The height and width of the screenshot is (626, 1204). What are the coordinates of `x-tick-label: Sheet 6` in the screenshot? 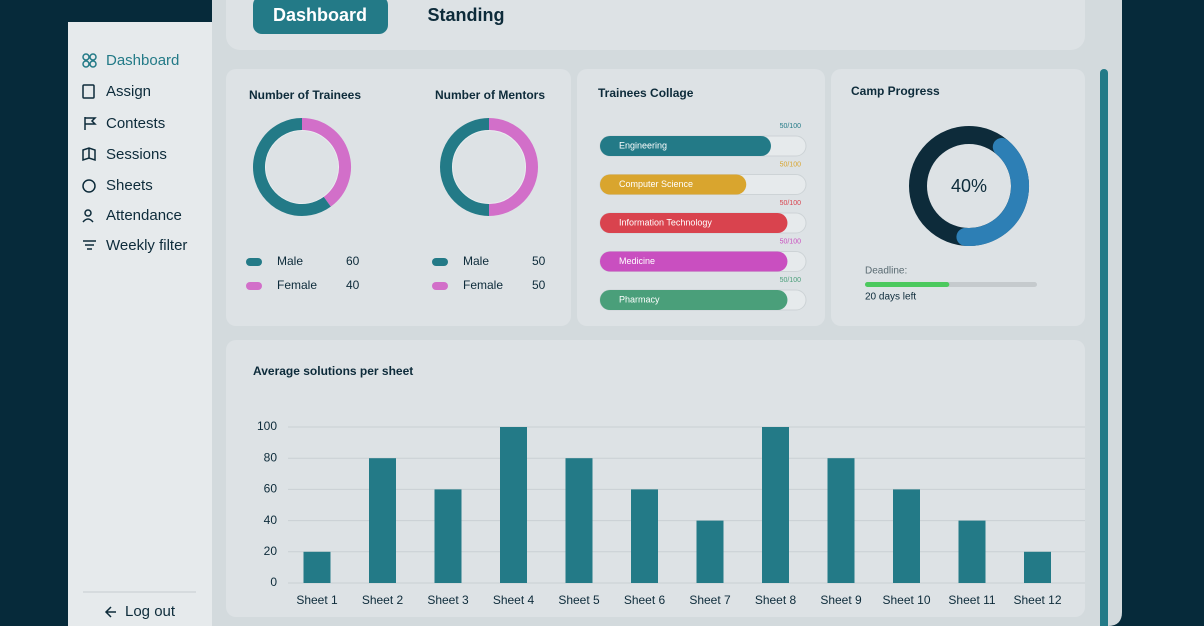 It's located at (645, 600).